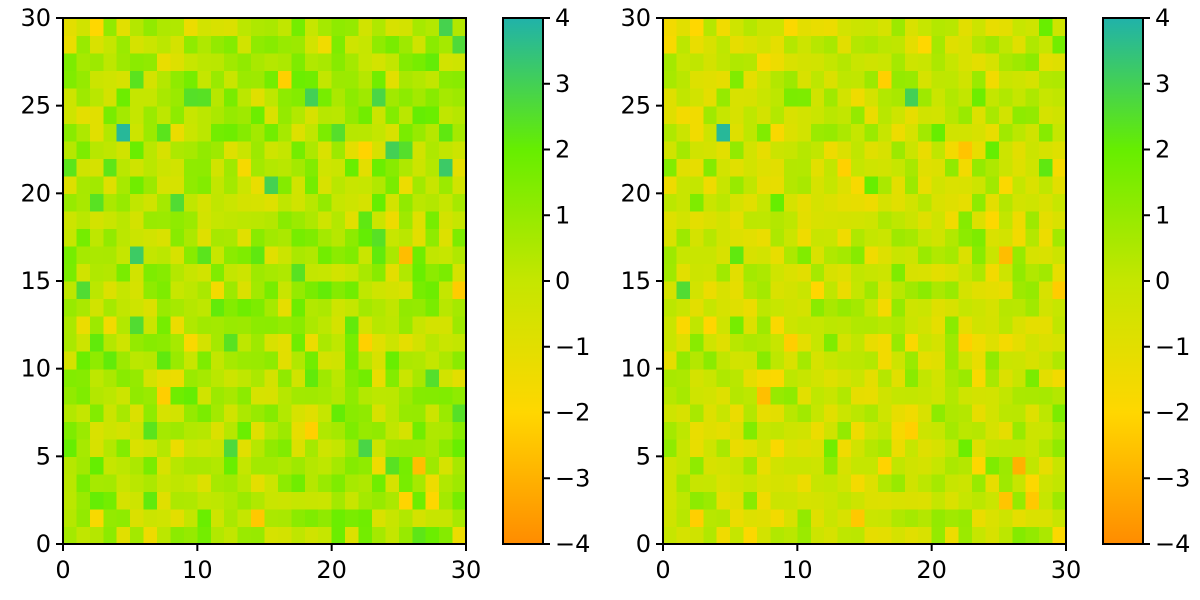 Image resolution: width=1200 pixels, height=600 pixels. Describe the element at coordinates (43, 544) in the screenshot. I see `y-tick-label: 0` at that location.